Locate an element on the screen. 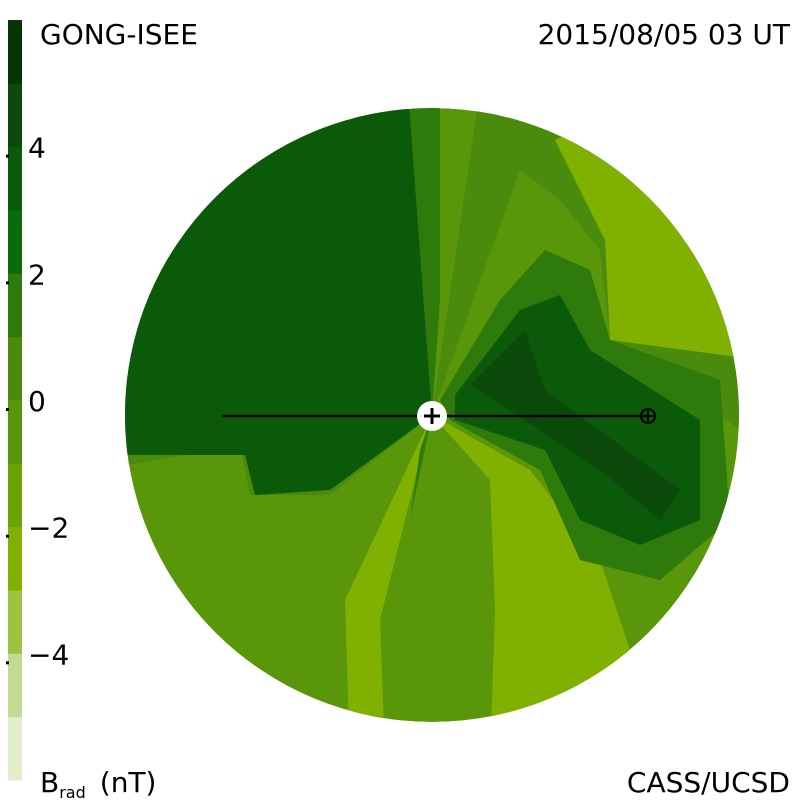  timestamp: 2015/08/05 03 UT is located at coordinates (664, 34).